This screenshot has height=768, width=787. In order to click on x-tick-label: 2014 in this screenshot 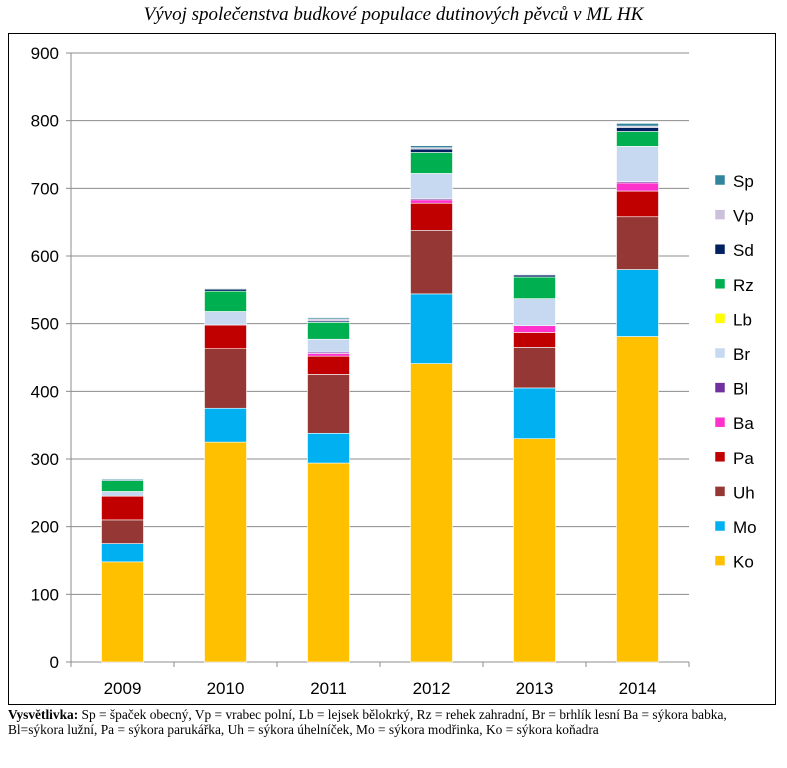, I will do `click(638, 688)`.